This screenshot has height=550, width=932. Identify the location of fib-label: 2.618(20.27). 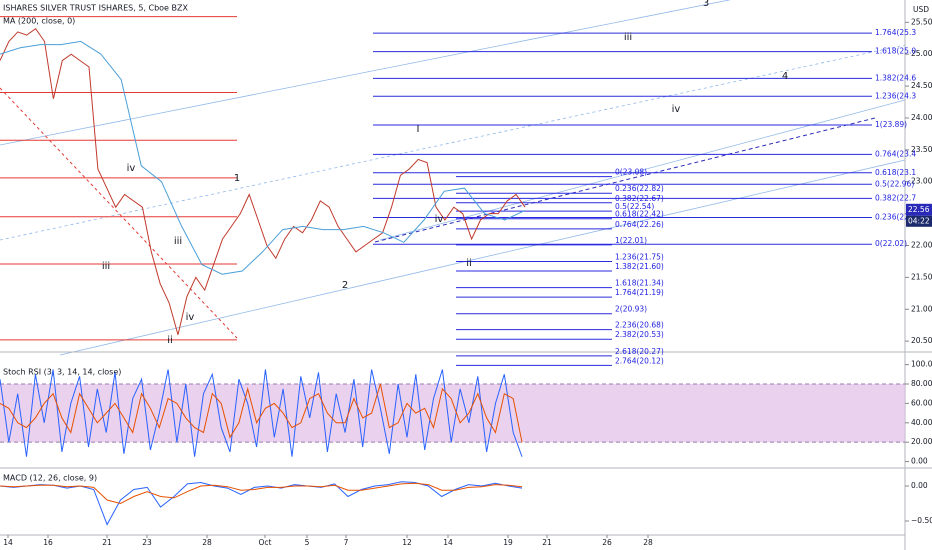
(639, 351).